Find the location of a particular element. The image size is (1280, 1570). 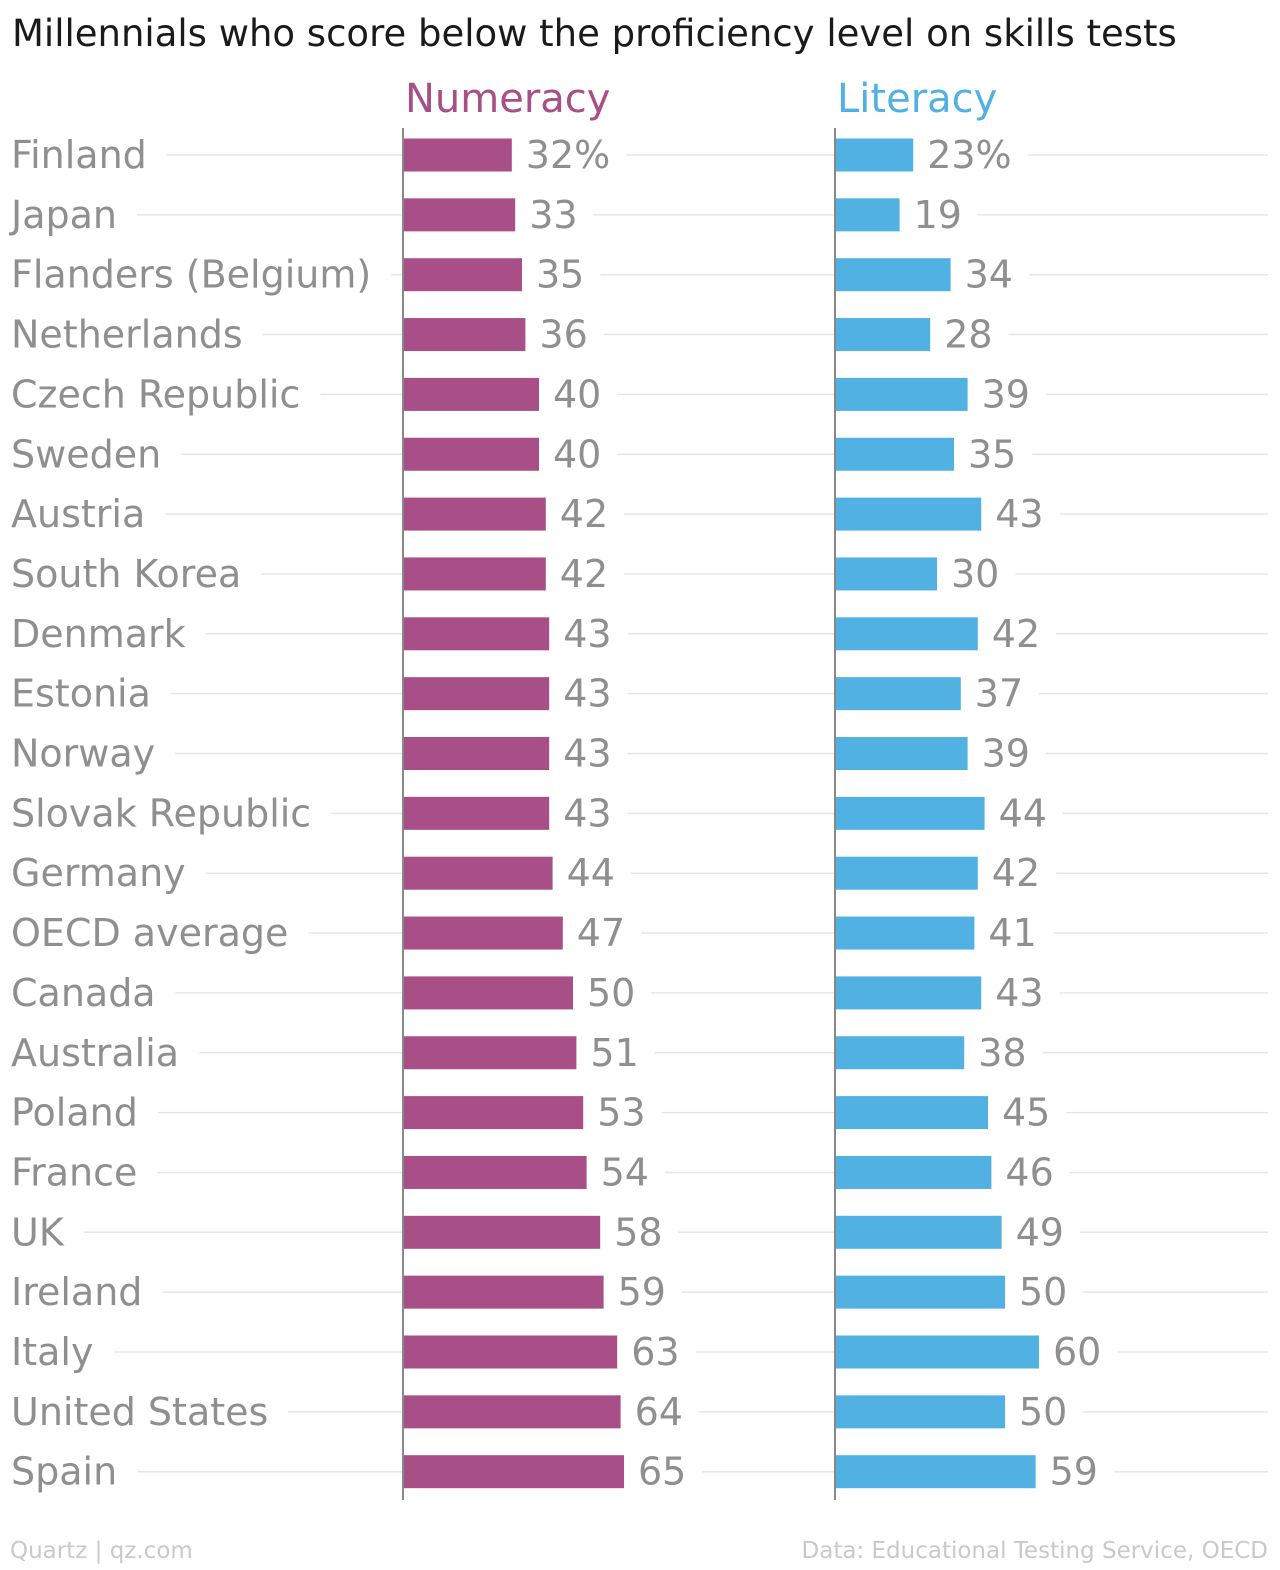

bar-numeracy-czech-republic is located at coordinates (471, 394).